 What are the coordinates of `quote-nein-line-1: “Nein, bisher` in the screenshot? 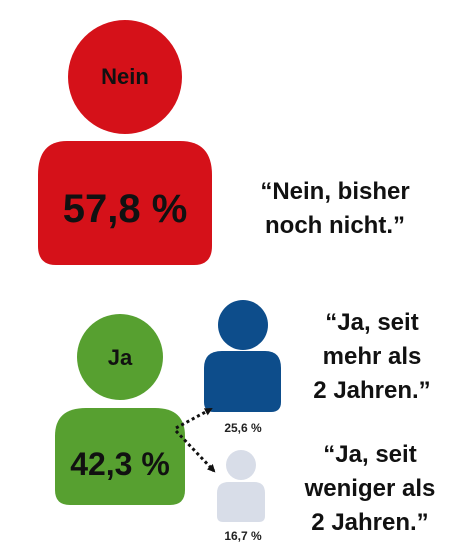 It's located at (335, 191).